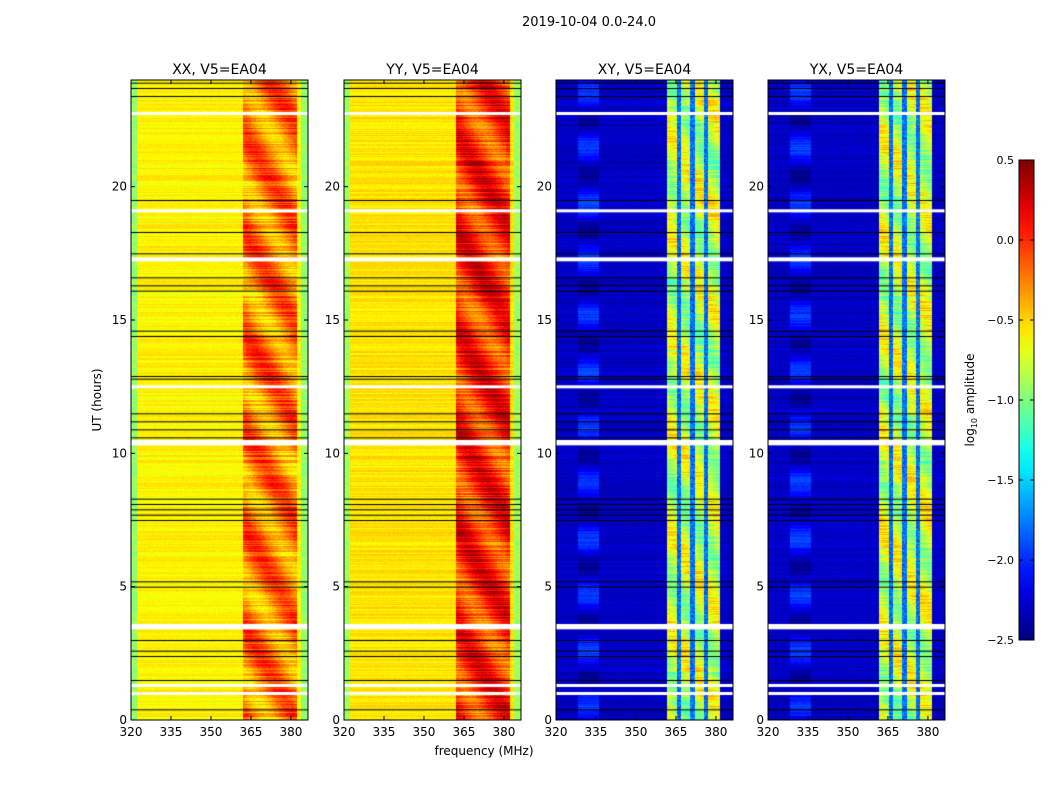 This screenshot has width=1050, height=800. Describe the element at coordinates (1006, 160) in the screenshot. I see `colorbar-tick-label: 0.5` at that location.